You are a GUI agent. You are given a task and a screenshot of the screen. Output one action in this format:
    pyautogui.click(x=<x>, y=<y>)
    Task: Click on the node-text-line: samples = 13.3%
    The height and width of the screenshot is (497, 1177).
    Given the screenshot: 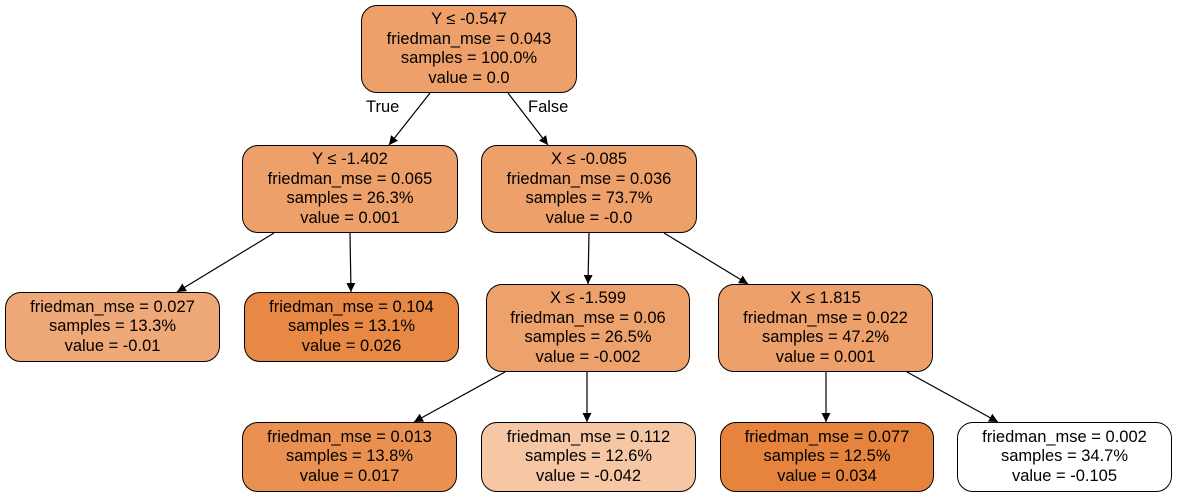 What is the action you would take?
    pyautogui.click(x=112, y=326)
    